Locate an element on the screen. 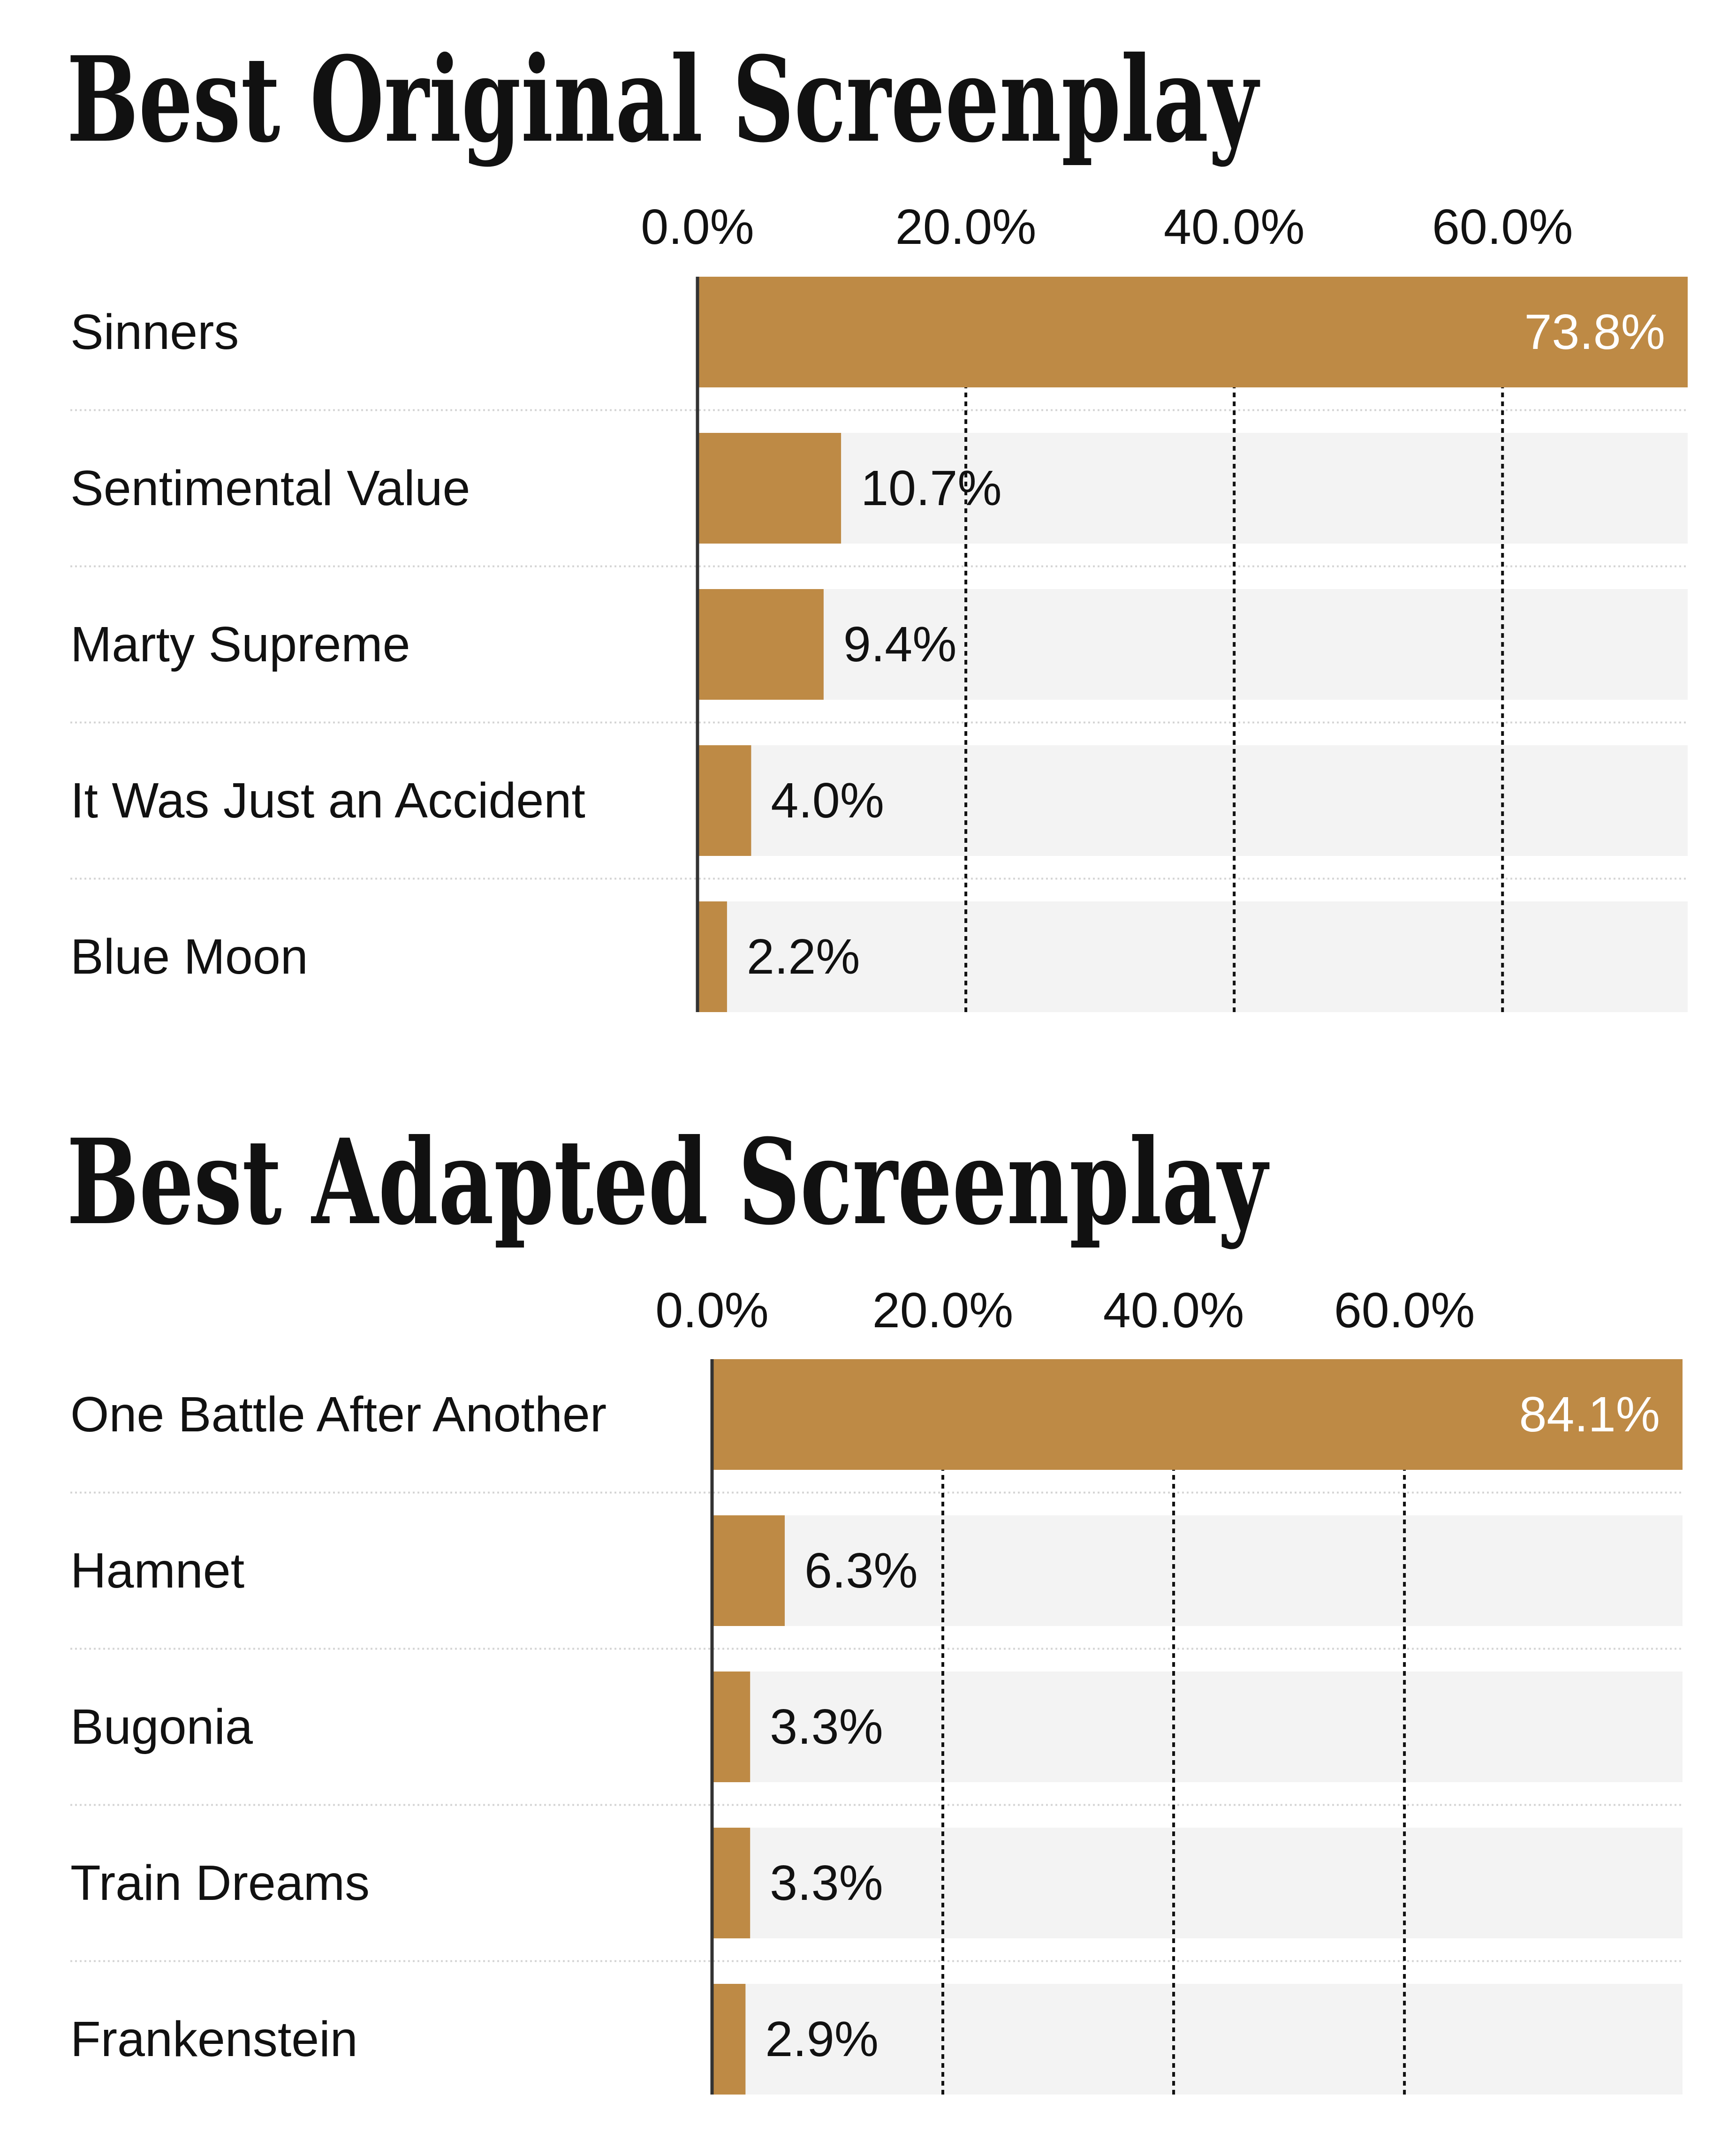 The width and height of the screenshot is (1736, 2148). category-label: Blue Moon is located at coordinates (189, 957).